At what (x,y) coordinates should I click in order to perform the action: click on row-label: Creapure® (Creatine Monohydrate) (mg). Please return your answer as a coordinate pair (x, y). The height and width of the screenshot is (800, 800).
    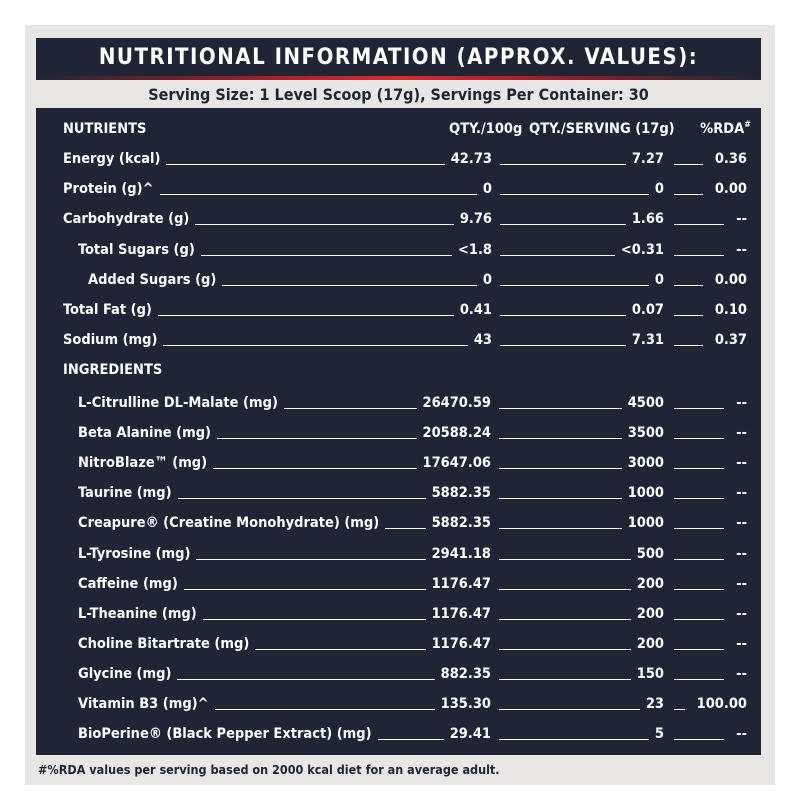
    Looking at the image, I should click on (229, 523).